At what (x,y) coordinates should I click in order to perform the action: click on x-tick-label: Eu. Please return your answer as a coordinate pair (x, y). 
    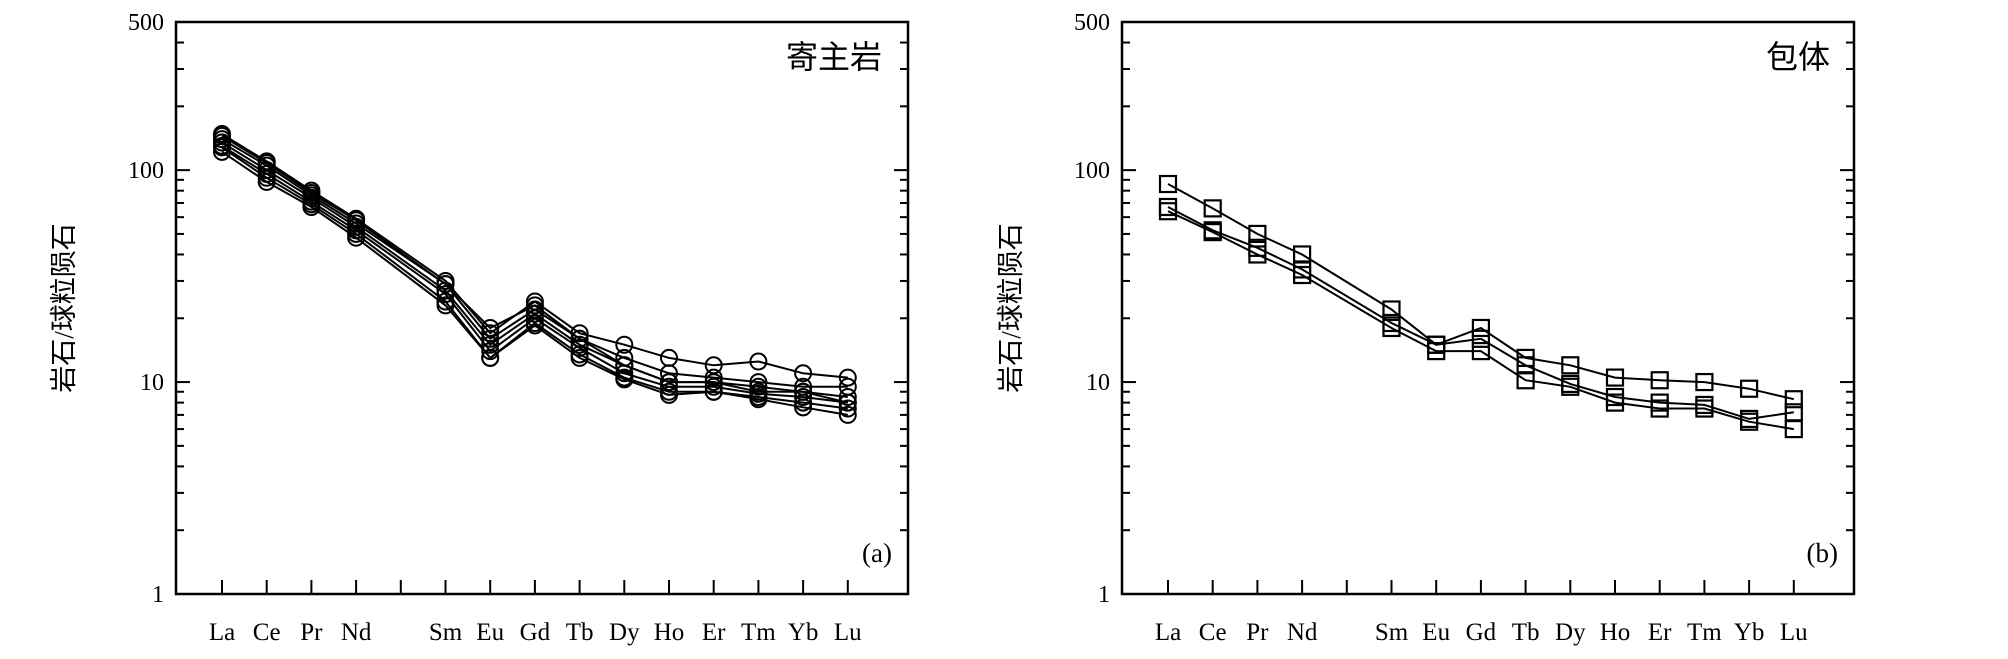
    Looking at the image, I should click on (490, 632).